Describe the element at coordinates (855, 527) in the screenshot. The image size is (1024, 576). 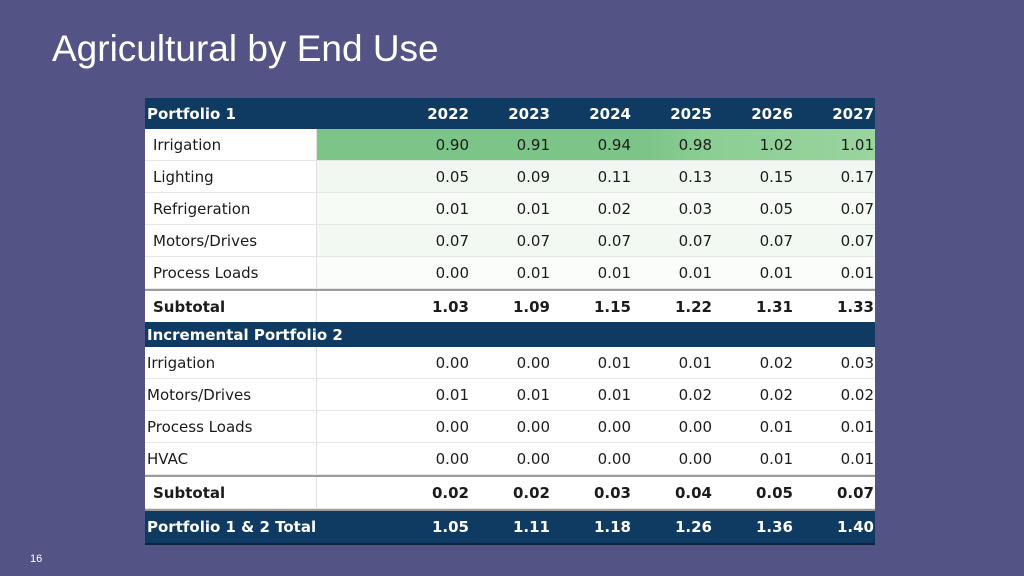
I see `value-cell: 1.40` at that location.